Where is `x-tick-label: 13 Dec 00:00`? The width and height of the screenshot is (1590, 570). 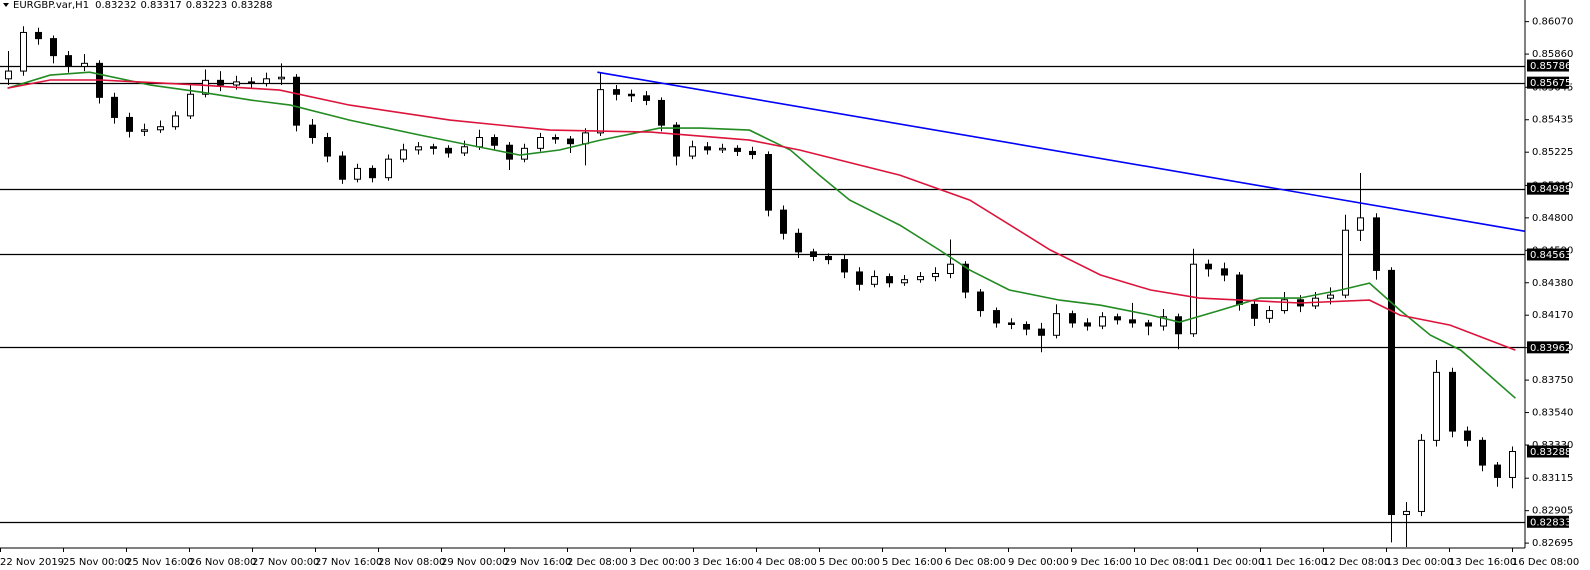 x-tick-label: 13 Dec 00:00 is located at coordinates (1419, 562).